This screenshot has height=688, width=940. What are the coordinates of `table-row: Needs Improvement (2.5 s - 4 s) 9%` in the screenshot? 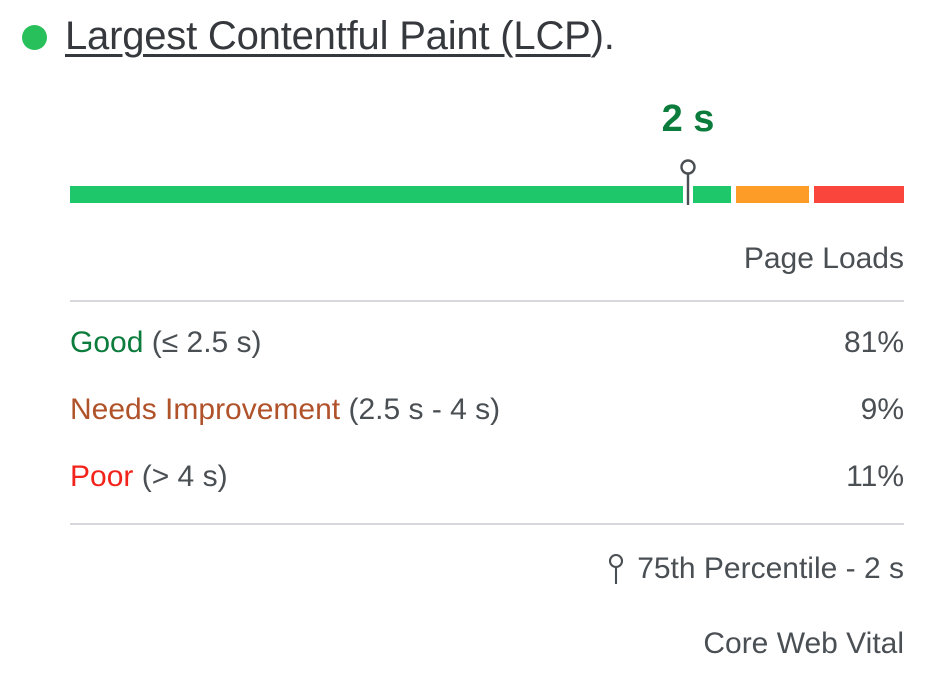 It's located at (487, 426).